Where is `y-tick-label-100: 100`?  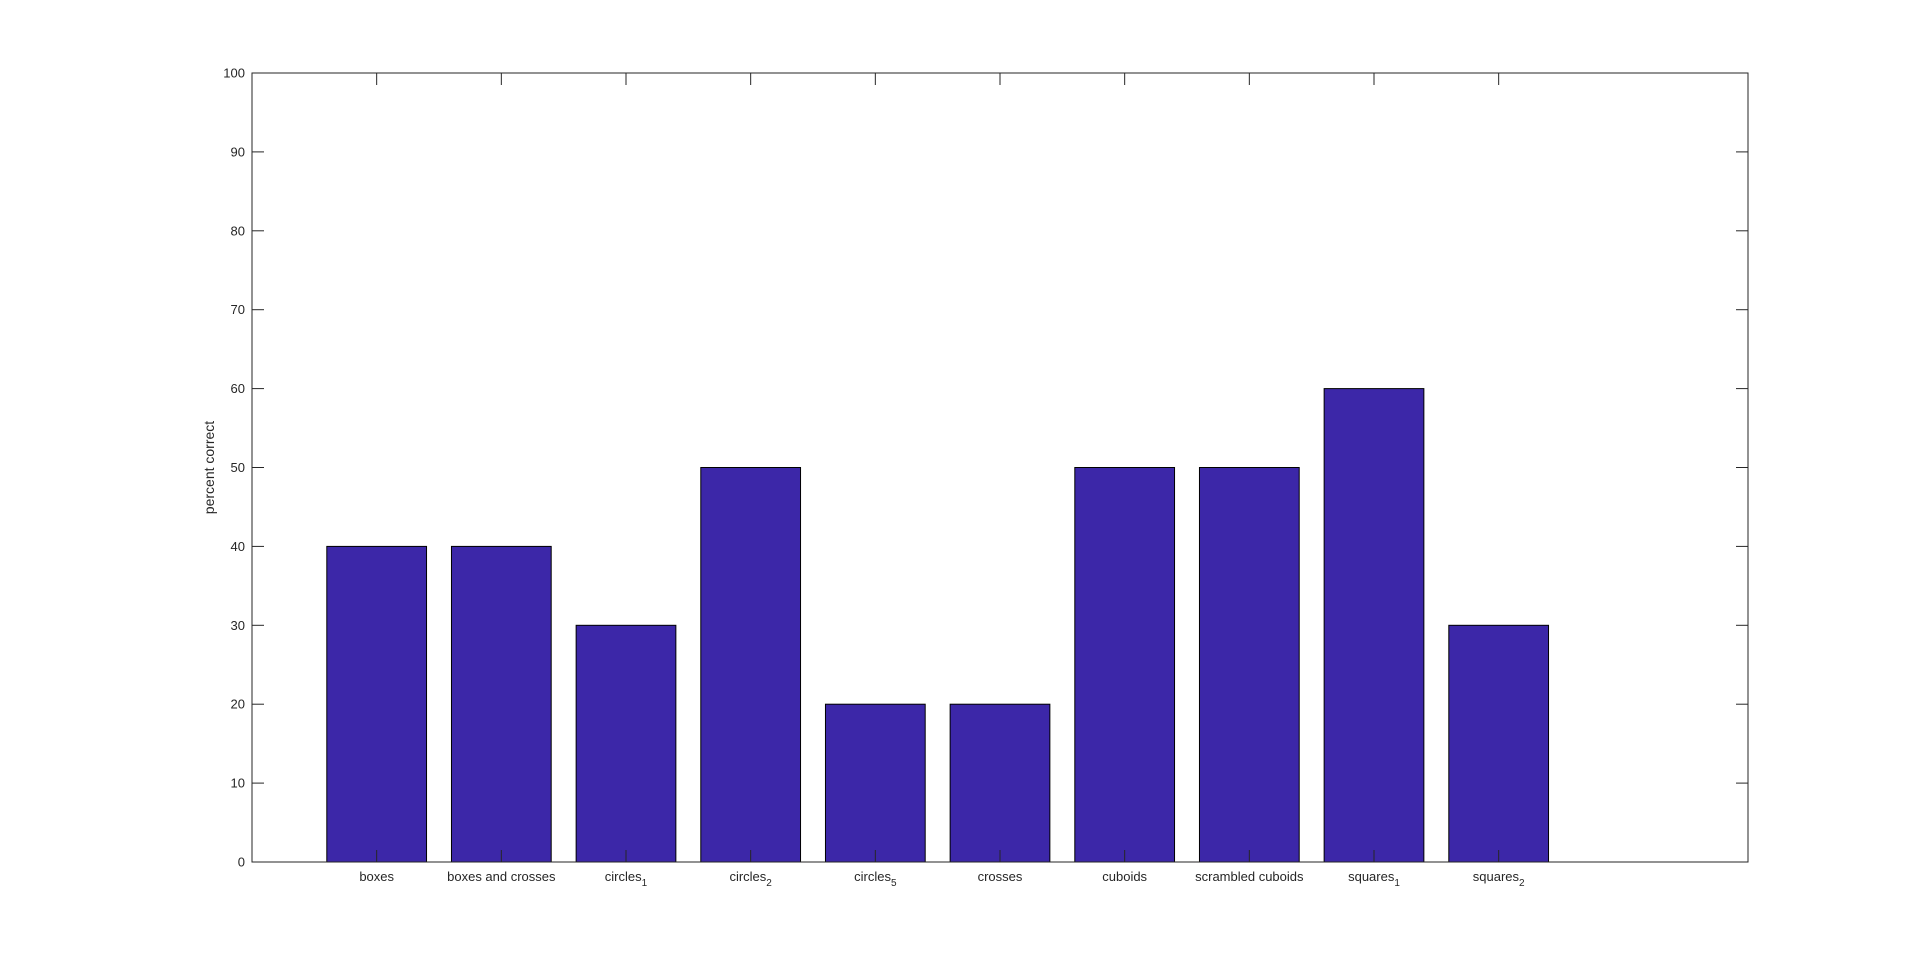
y-tick-label-100: 100 is located at coordinates (234, 73).